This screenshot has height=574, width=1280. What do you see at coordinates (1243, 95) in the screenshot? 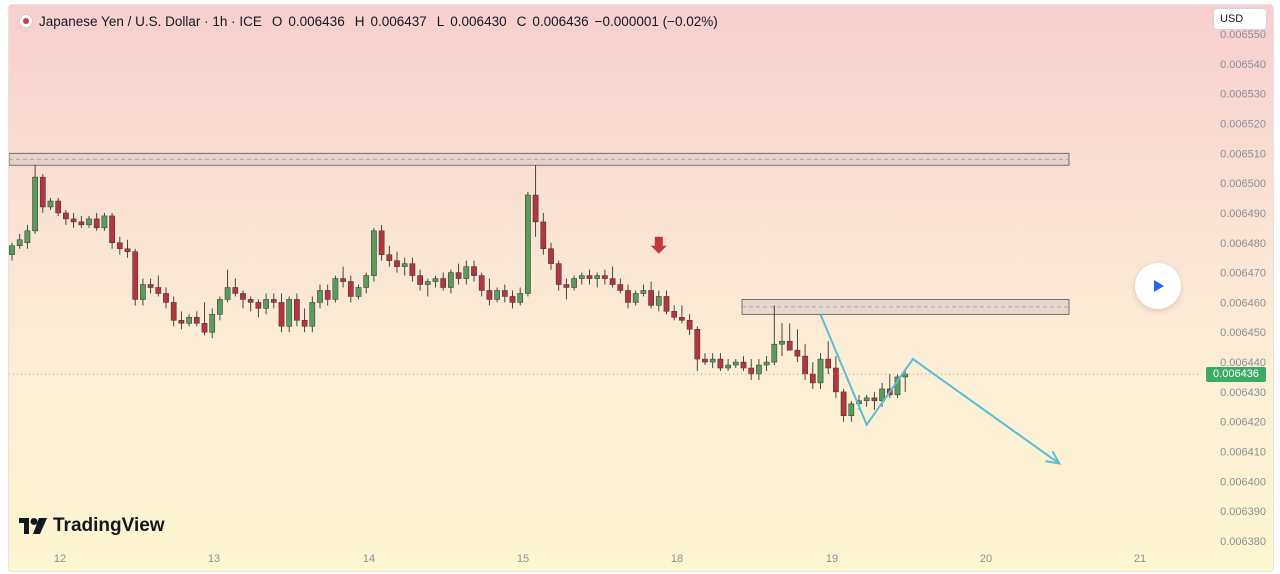
I see `y-tick-label: 0.006530` at bounding box center [1243, 95].